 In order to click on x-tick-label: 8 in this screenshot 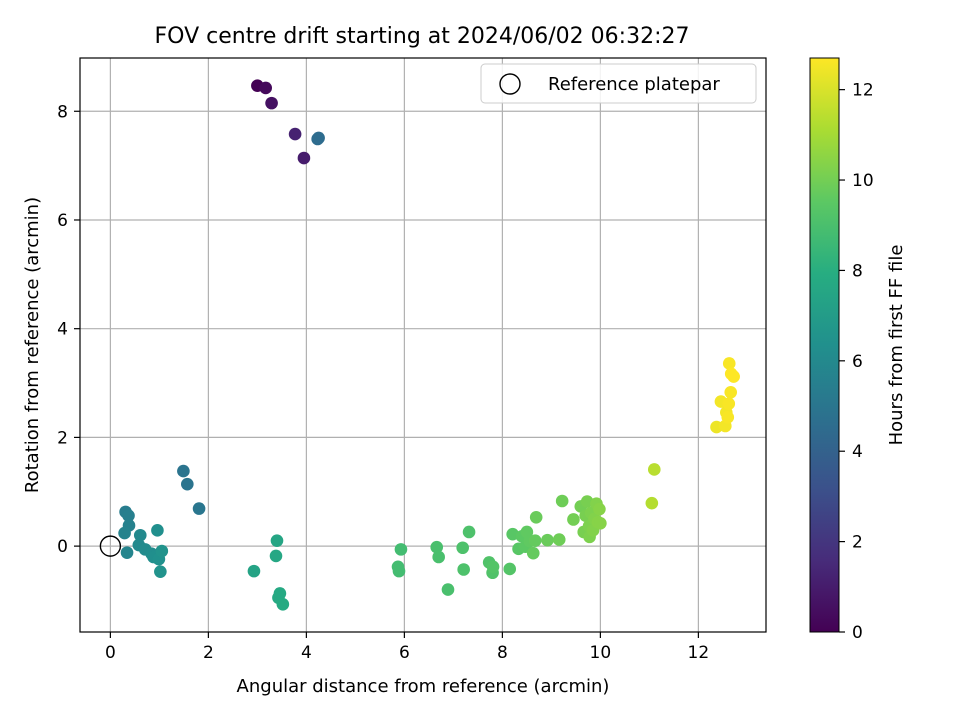, I will do `click(502, 653)`.